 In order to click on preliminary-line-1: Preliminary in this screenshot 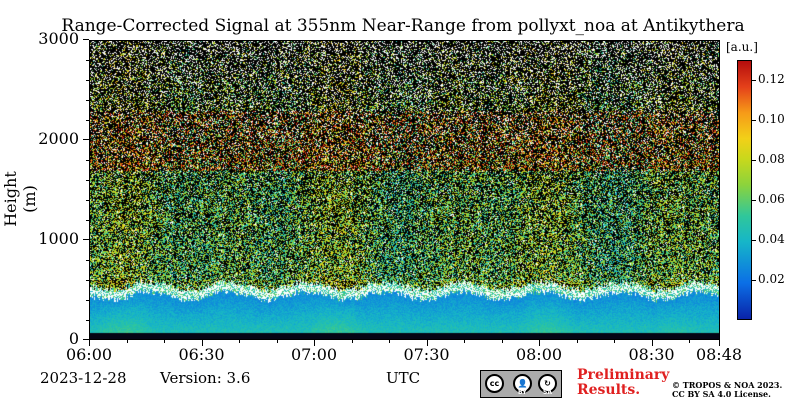, I will do `click(623, 375)`.